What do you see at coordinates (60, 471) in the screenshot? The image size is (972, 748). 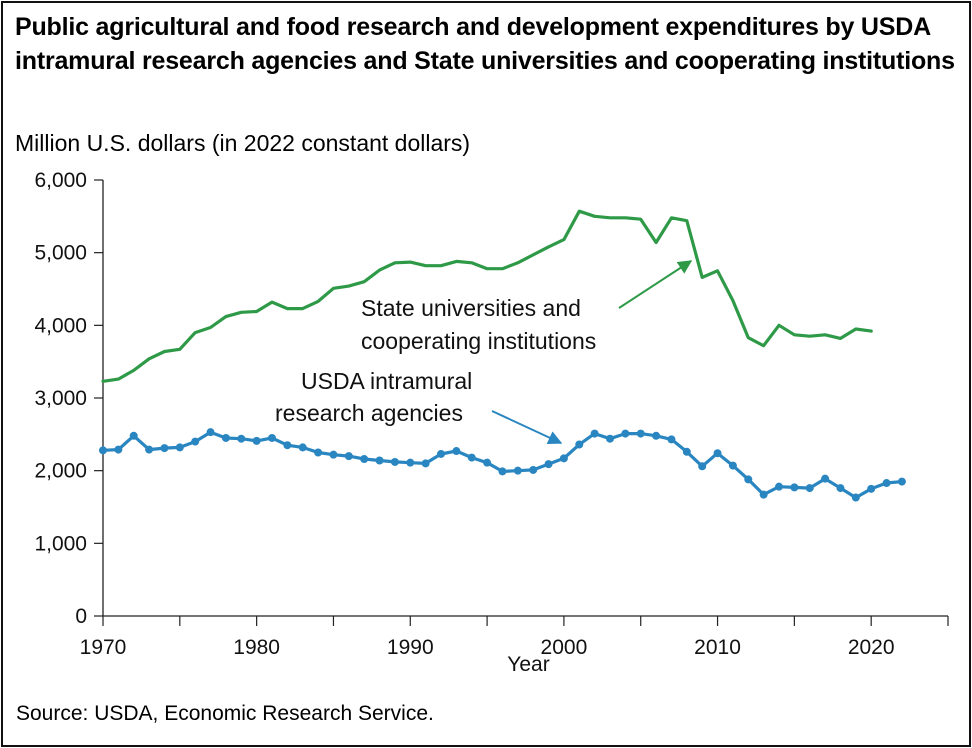 I see `y-tick-label: 2,000` at bounding box center [60, 471].